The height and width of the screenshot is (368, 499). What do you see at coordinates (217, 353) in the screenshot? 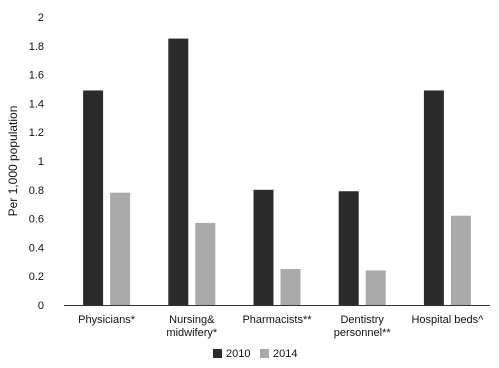
I see `legend-swatch-2010` at bounding box center [217, 353].